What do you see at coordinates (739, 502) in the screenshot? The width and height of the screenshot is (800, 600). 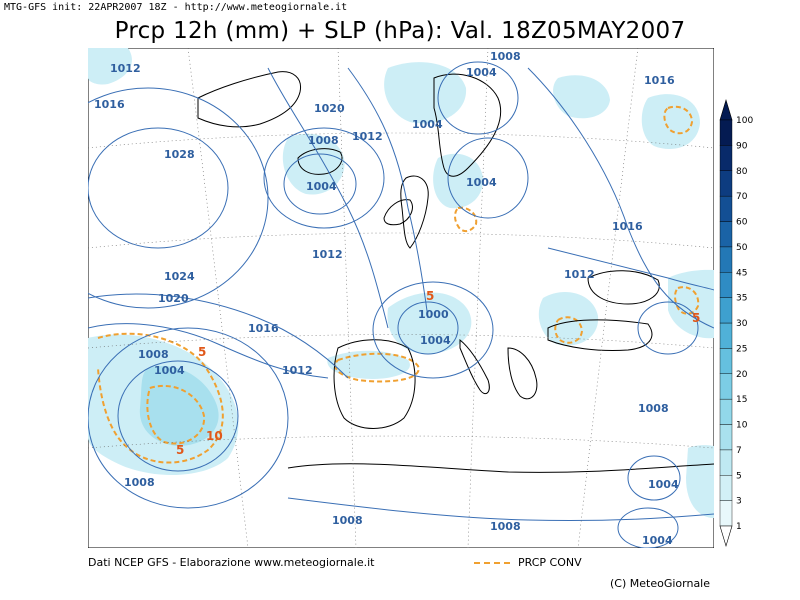 I see `colorbar-level-label: 3` at bounding box center [739, 502].